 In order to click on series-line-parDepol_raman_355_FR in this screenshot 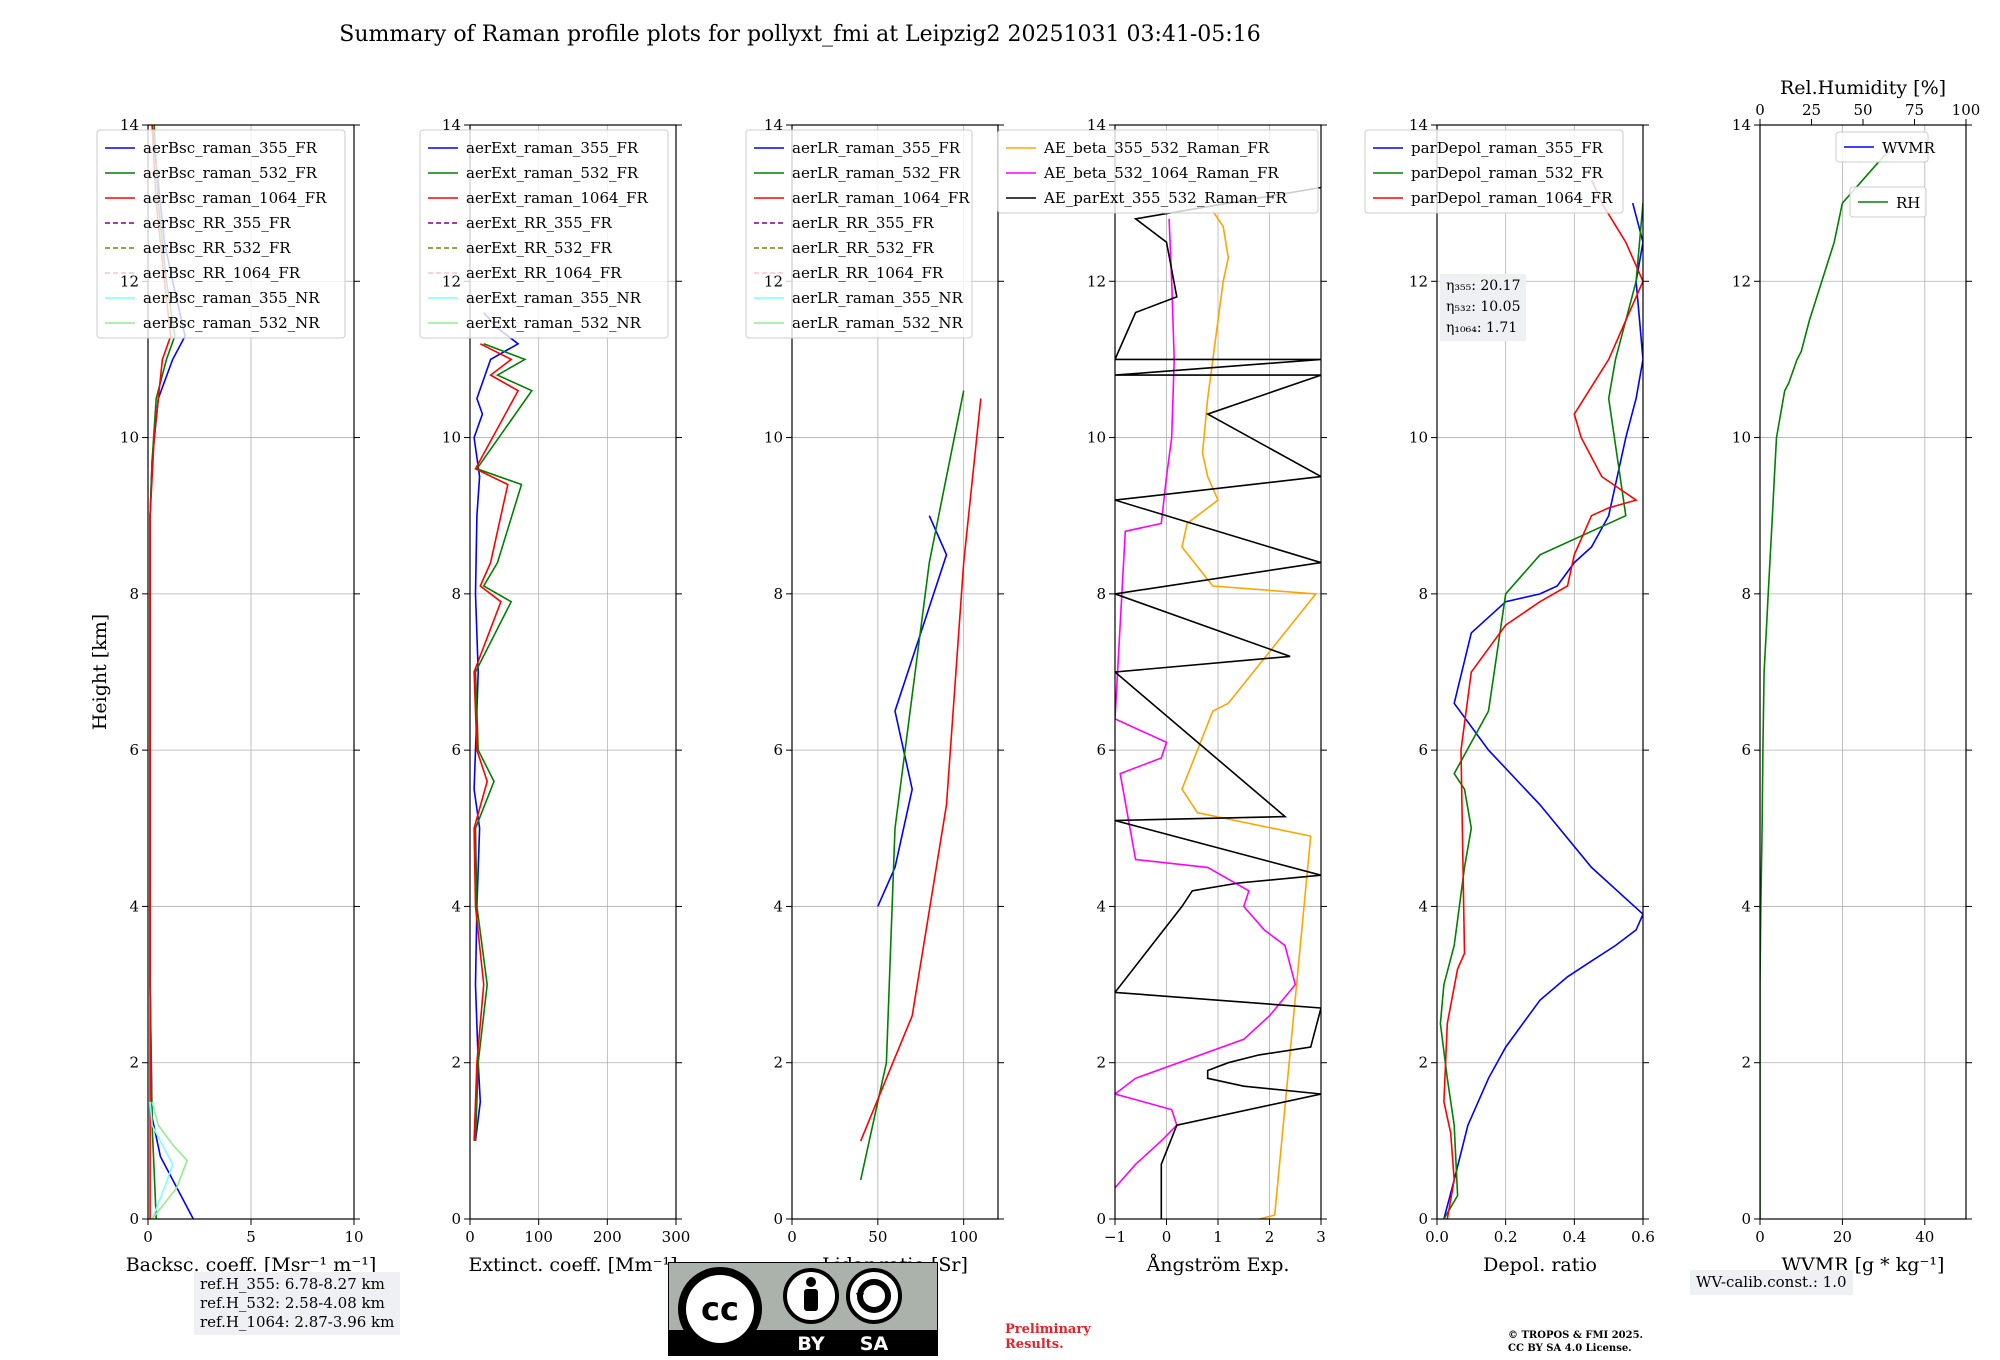, I will do `click(1543, 710)`.